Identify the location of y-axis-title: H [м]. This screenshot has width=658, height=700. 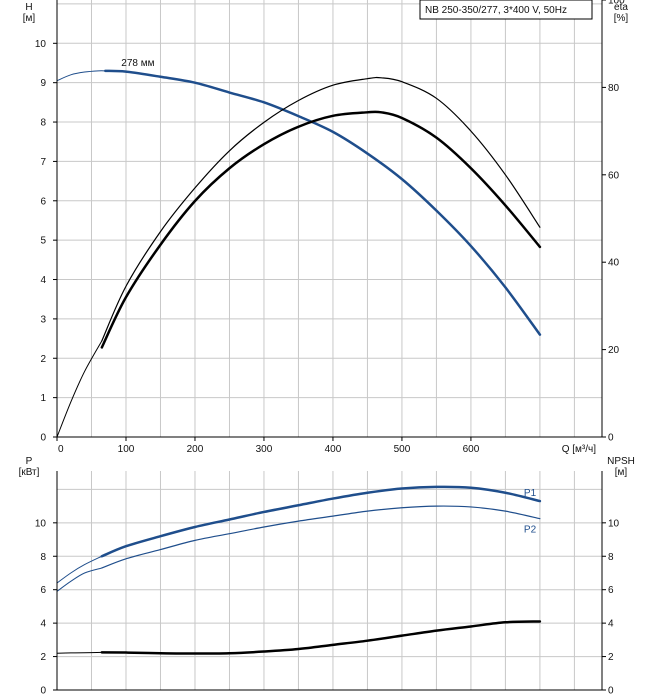
(29, 13).